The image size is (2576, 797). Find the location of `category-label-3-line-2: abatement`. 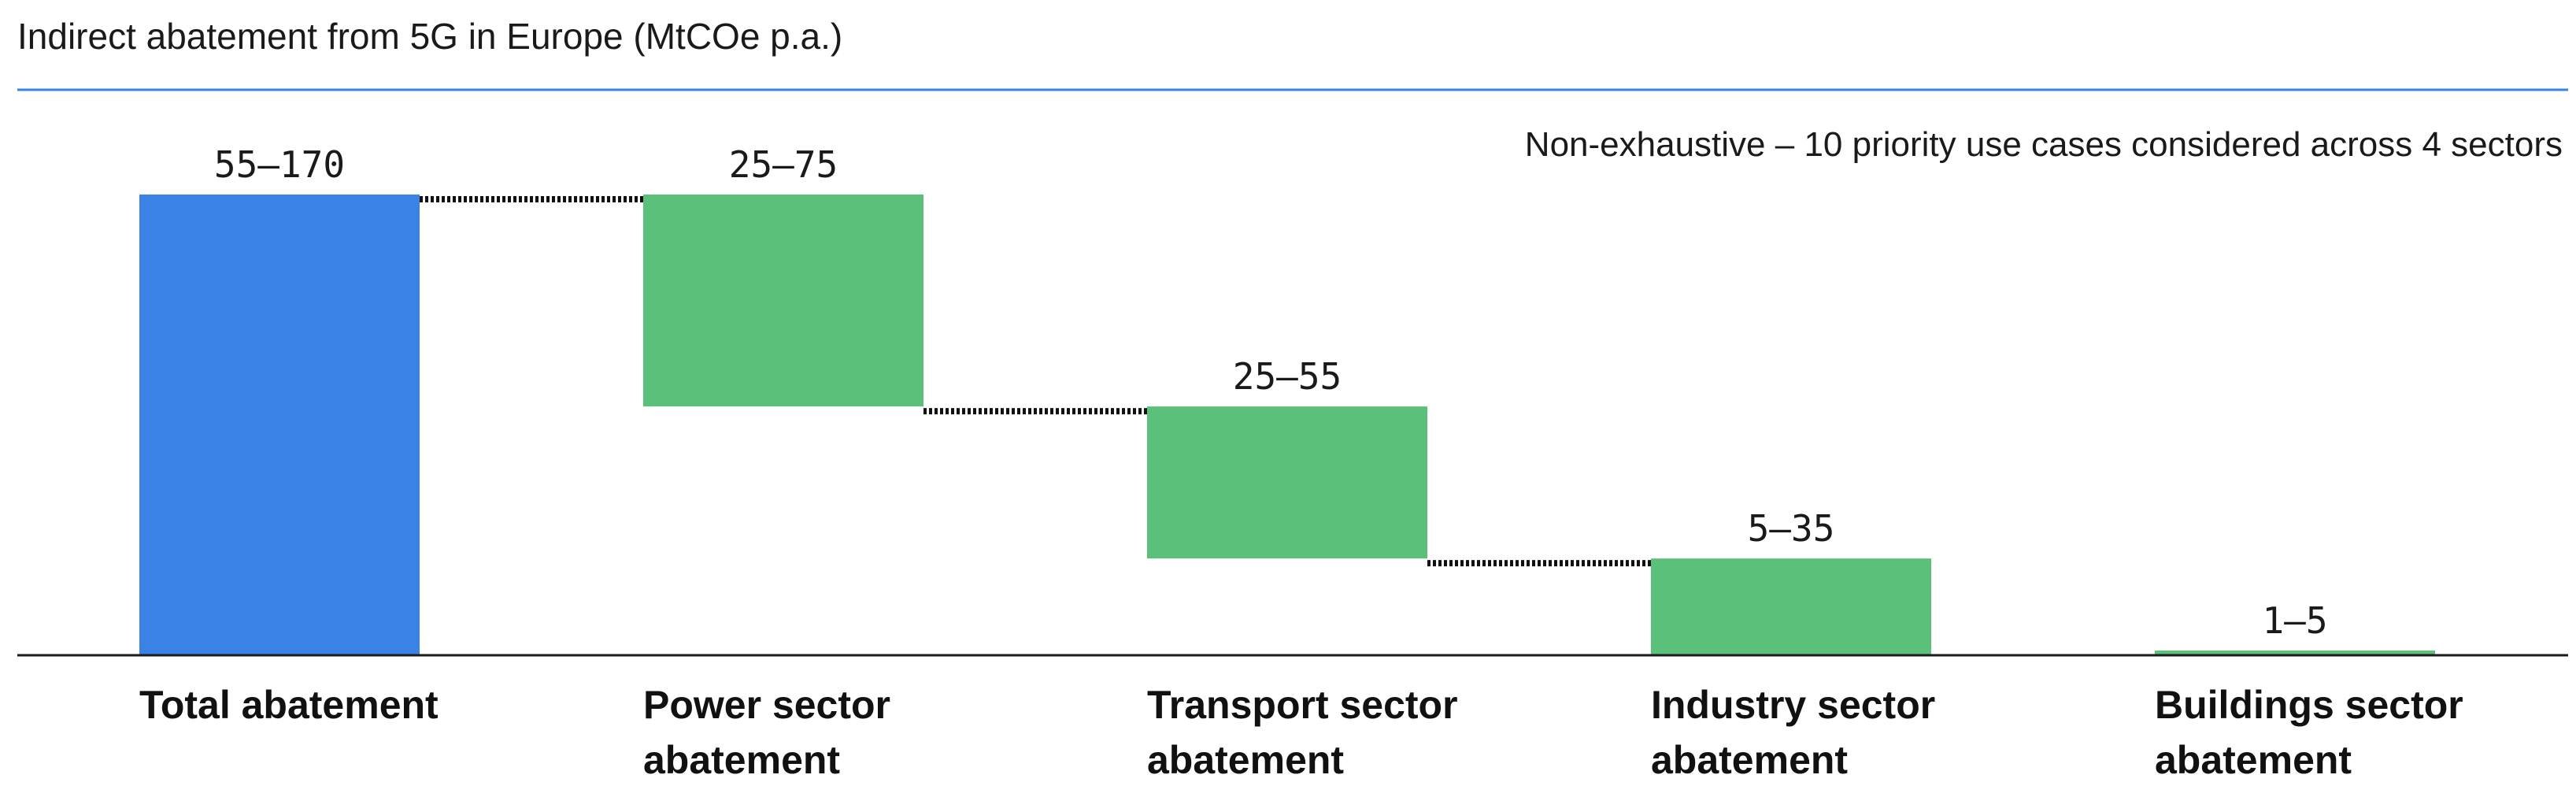

category-label-3-line-2: abatement is located at coordinates (1245, 760).